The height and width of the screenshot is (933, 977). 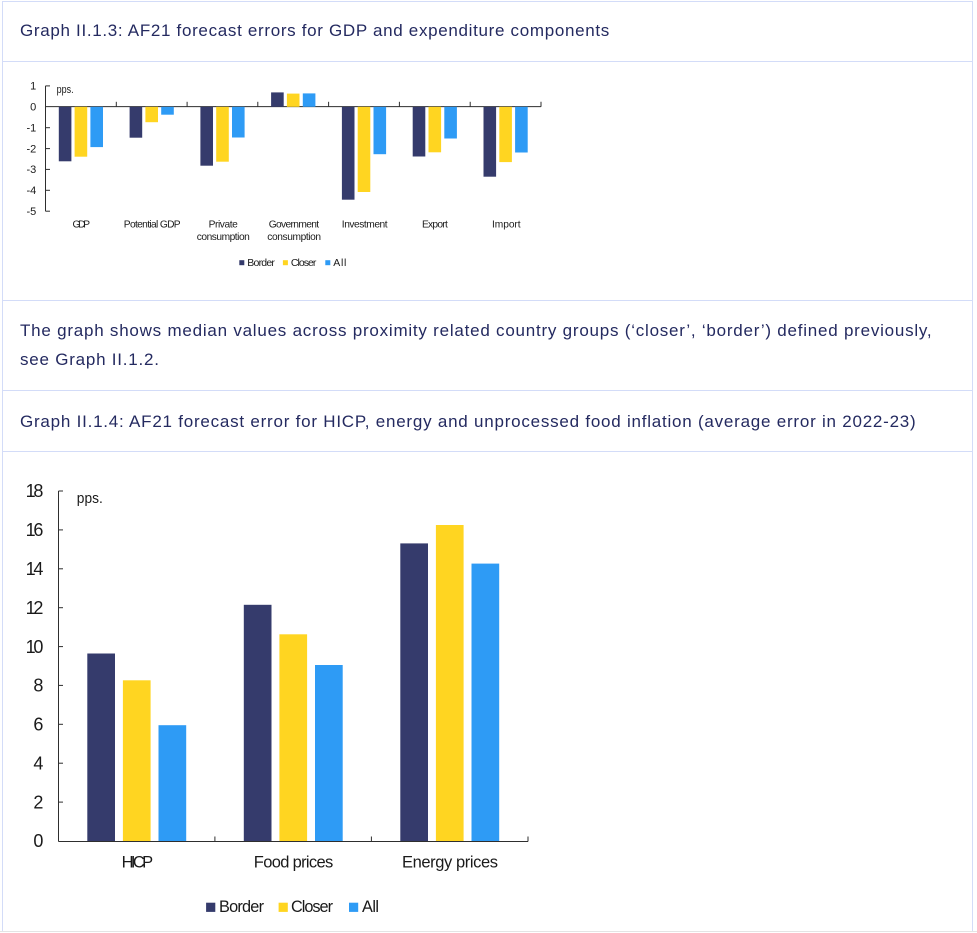 What do you see at coordinates (435, 224) in the screenshot?
I see `svg-text: Export` at bounding box center [435, 224].